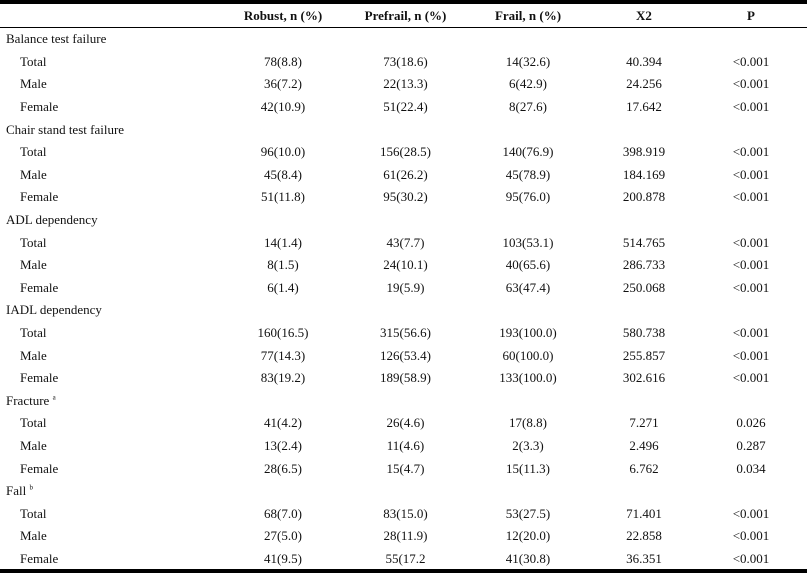 This screenshot has width=807, height=575. What do you see at coordinates (528, 15) in the screenshot?
I see `header-frail: Frail, n (%)` at bounding box center [528, 15].